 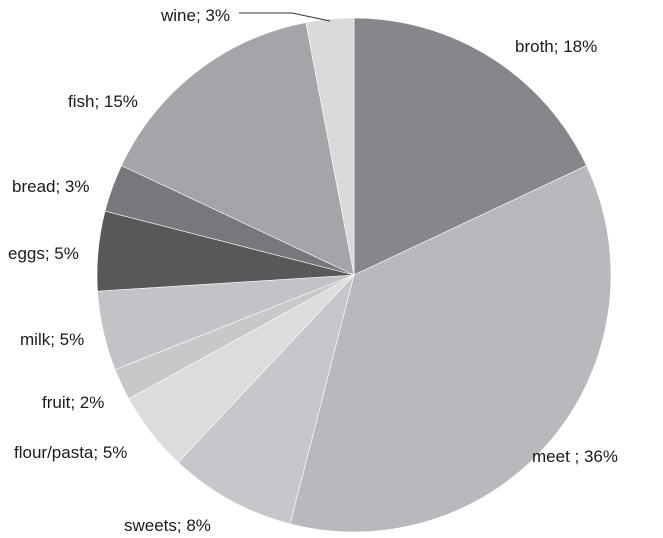 I want to click on slice-label-fruit: fruit; 2%, so click(x=73, y=402).